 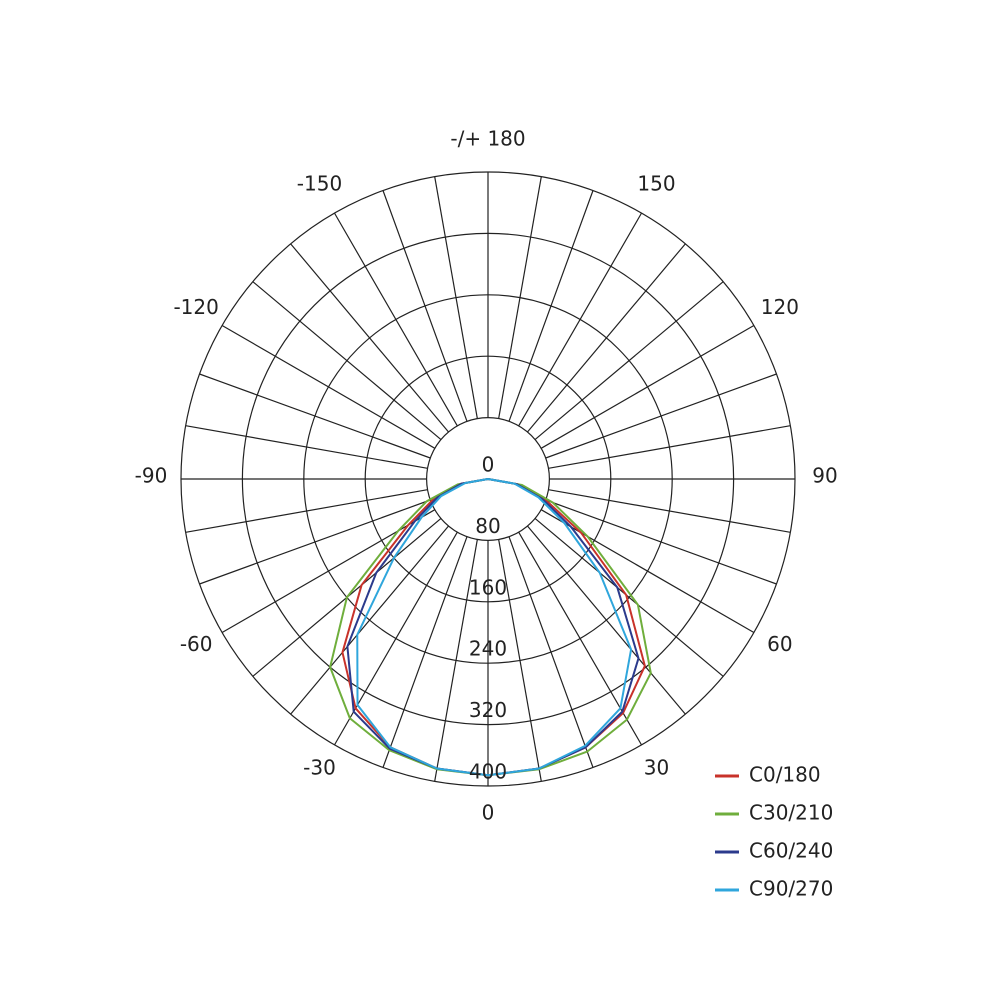 I want to click on angle-tick-label: -120, so click(x=195, y=307).